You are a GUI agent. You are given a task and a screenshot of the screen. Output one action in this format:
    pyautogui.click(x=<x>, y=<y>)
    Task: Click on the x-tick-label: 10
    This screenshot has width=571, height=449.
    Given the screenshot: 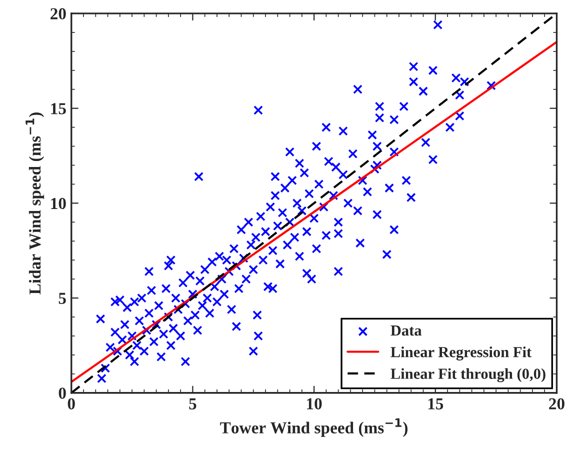 What is the action you would take?
    pyautogui.click(x=314, y=404)
    